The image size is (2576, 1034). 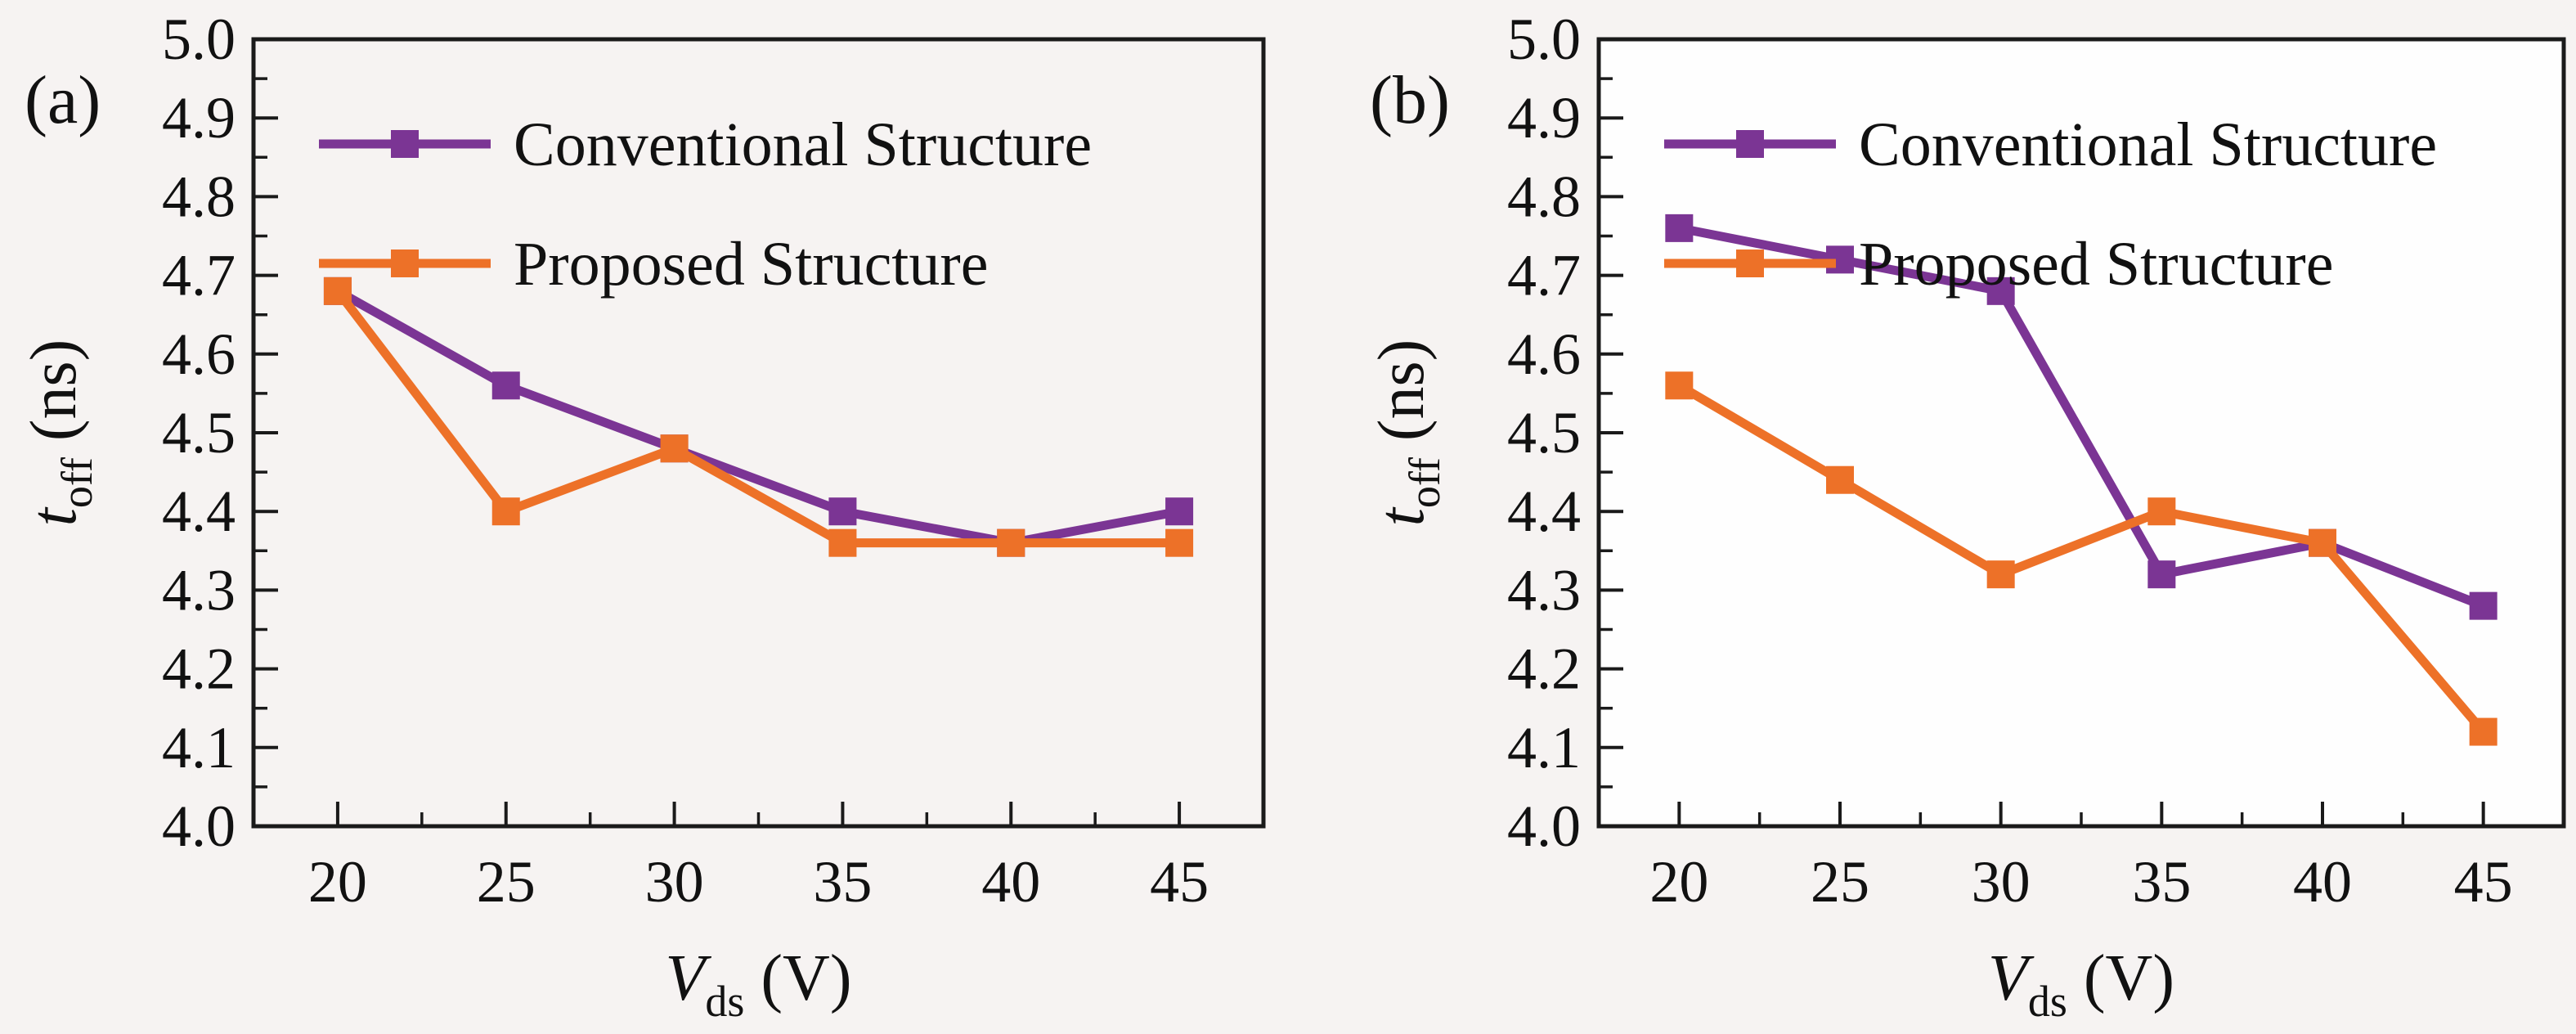 What do you see at coordinates (63, 100) in the screenshot?
I see `panel-label: (a)` at bounding box center [63, 100].